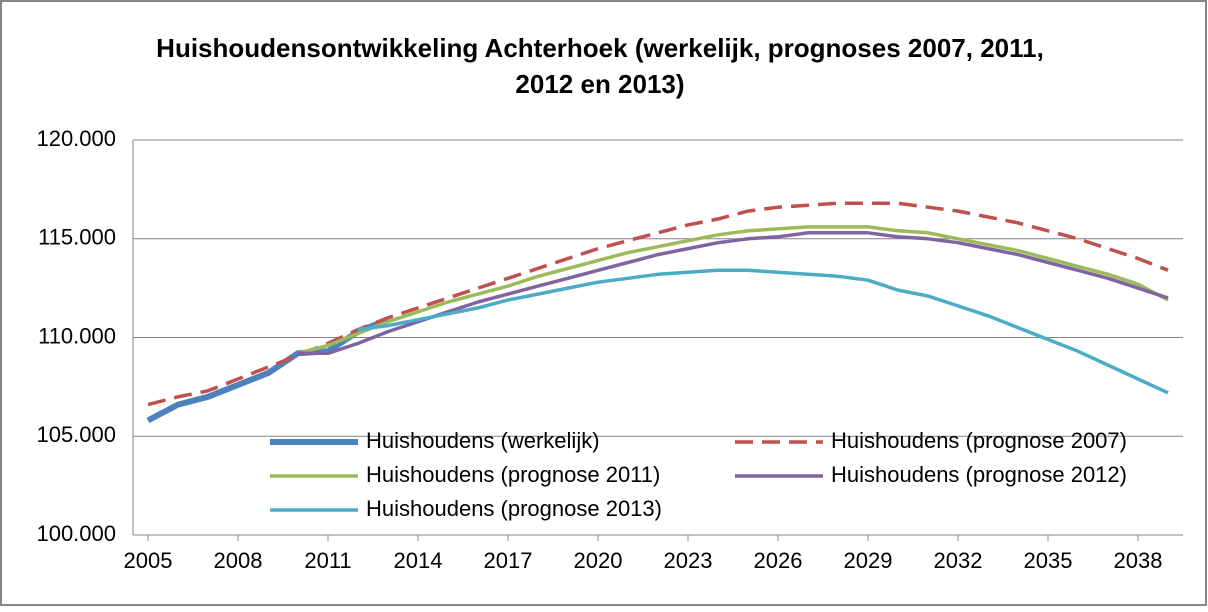 This screenshot has width=1208, height=612. Describe the element at coordinates (598, 560) in the screenshot. I see `x-tick-label: 2020` at that location.